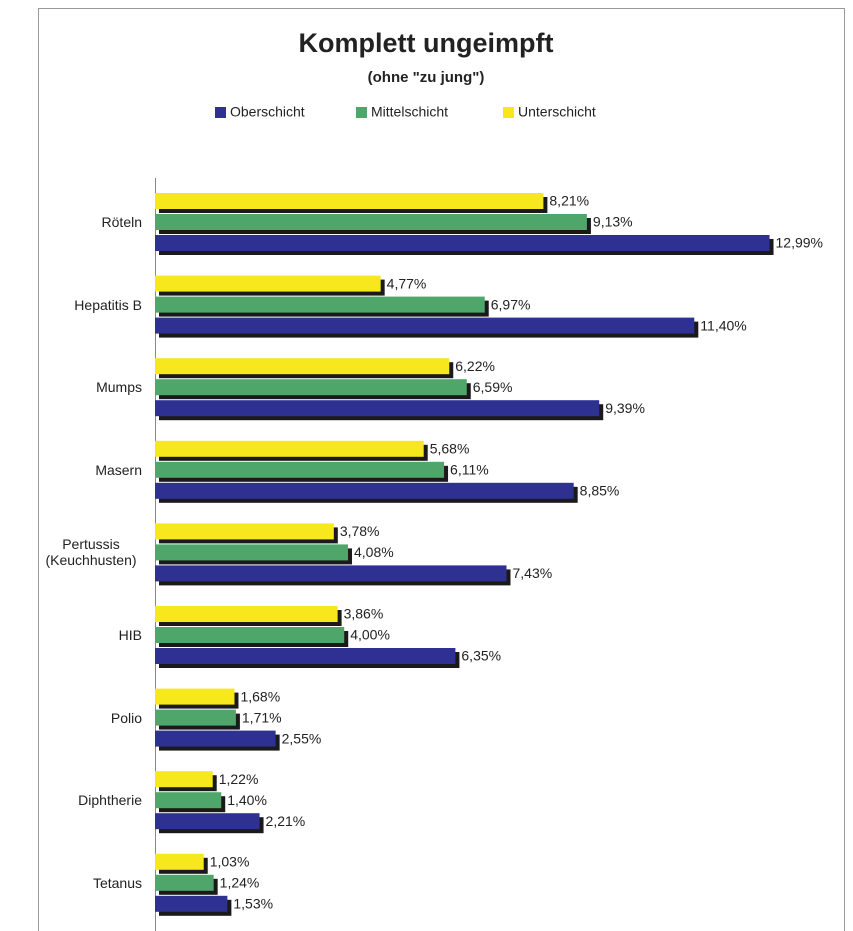  I want to click on chart-subtitle: (ohne "zu jung"), so click(426, 77).